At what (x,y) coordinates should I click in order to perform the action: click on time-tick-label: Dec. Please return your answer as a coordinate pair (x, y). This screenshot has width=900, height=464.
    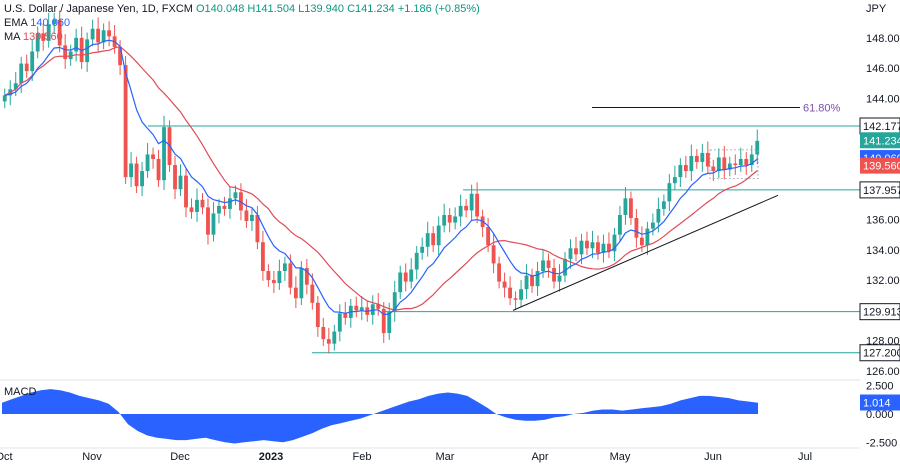
    Looking at the image, I should click on (180, 457).